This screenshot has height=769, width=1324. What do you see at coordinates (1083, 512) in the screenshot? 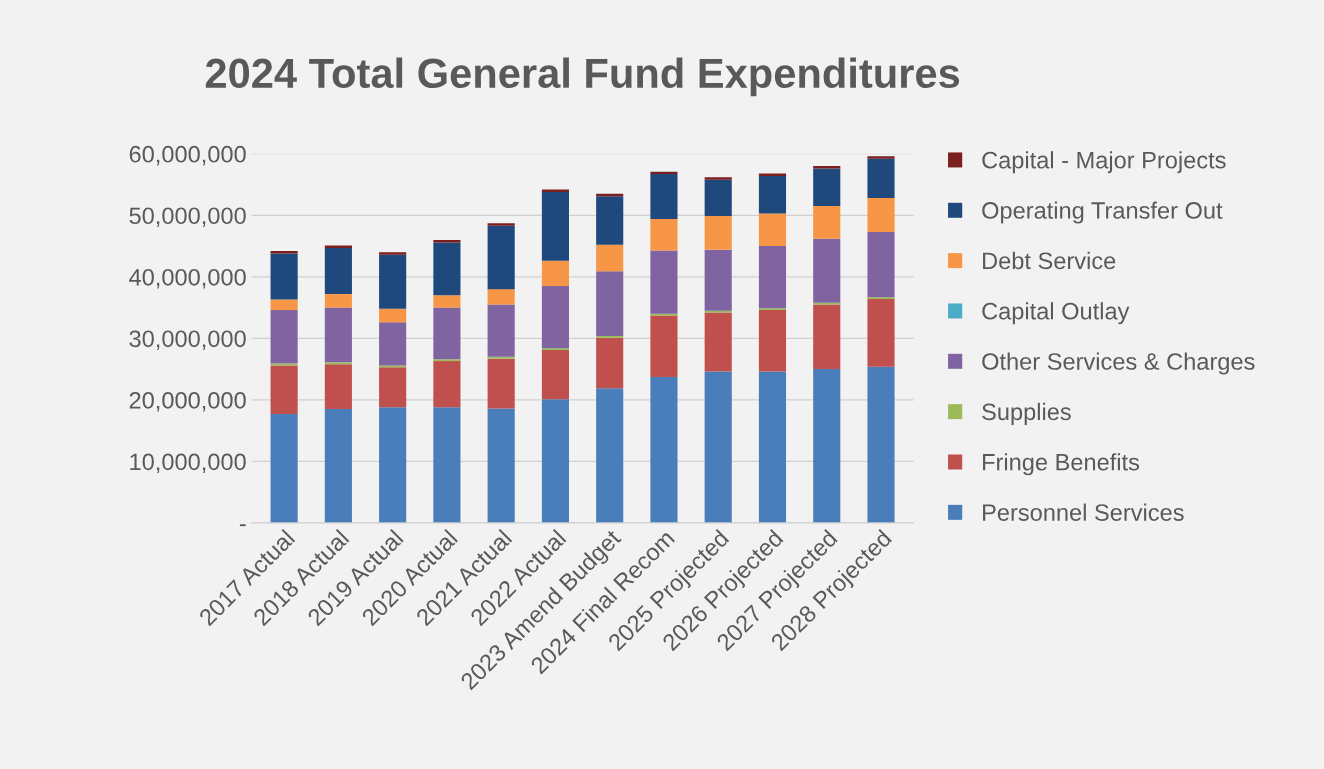
I see `legend-label: Personnel Services` at bounding box center [1083, 512].